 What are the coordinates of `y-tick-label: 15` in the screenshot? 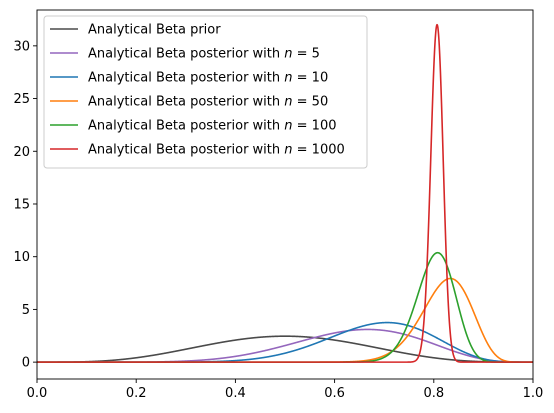 It's located at (21, 204).